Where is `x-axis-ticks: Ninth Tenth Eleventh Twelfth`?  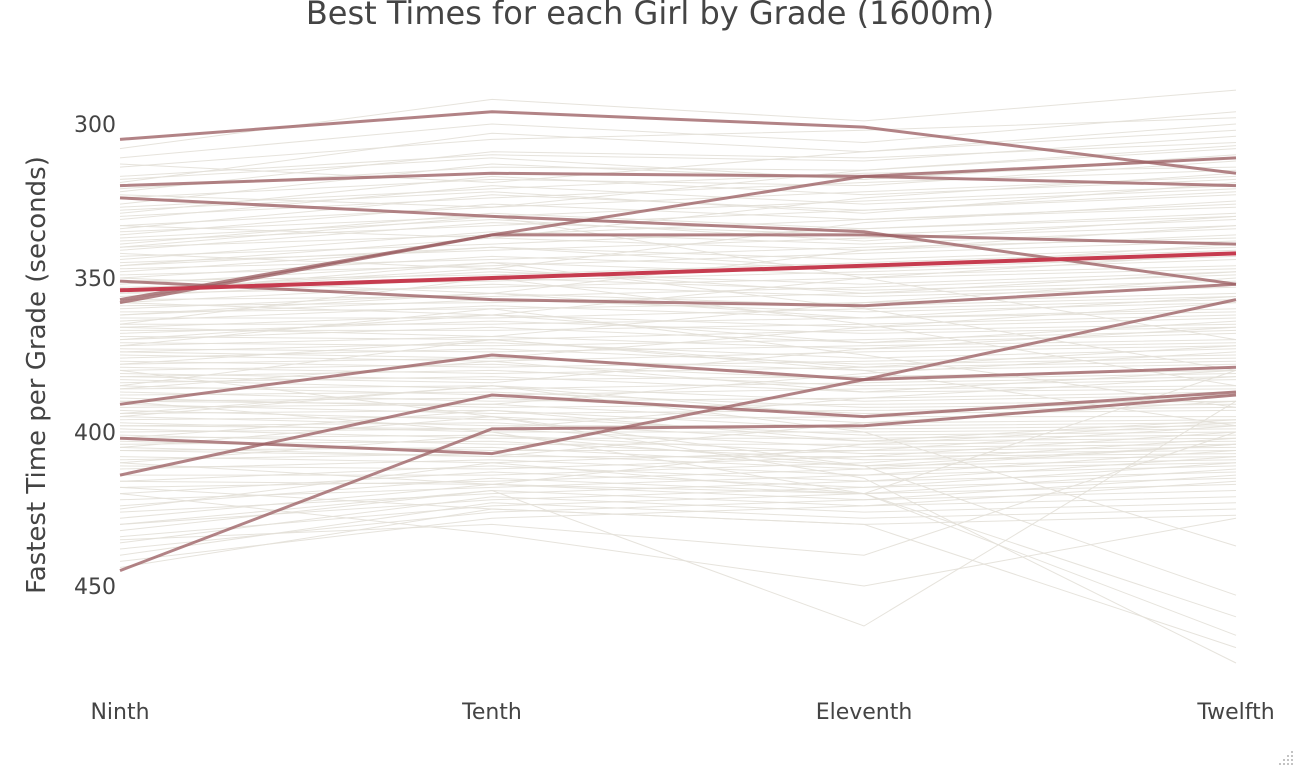
x-axis-ticks: Ninth Tenth Eleventh Twelfth is located at coordinates (682, 712).